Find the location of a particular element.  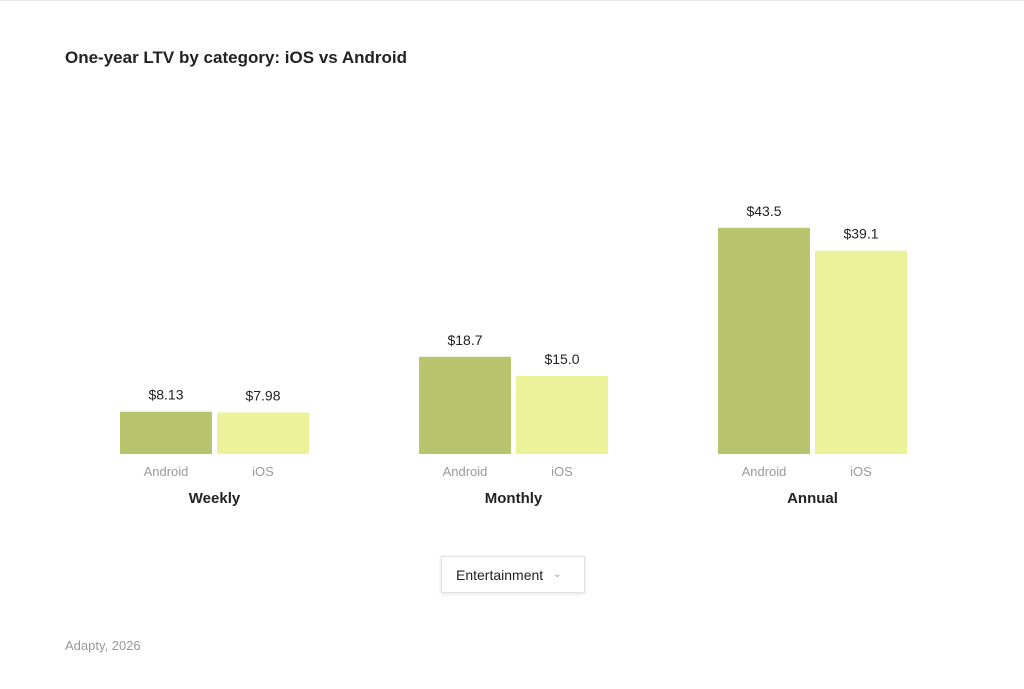

source-note: Adapty, 2026 is located at coordinates (103, 645).